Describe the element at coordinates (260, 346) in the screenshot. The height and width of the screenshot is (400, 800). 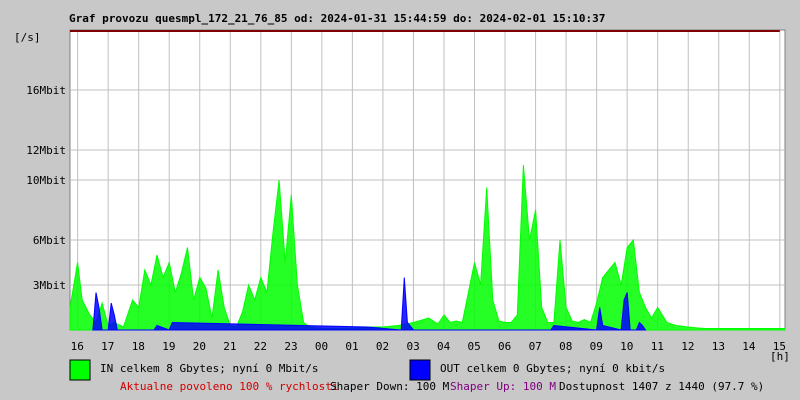
I see `x-tick-label: 22` at that location.